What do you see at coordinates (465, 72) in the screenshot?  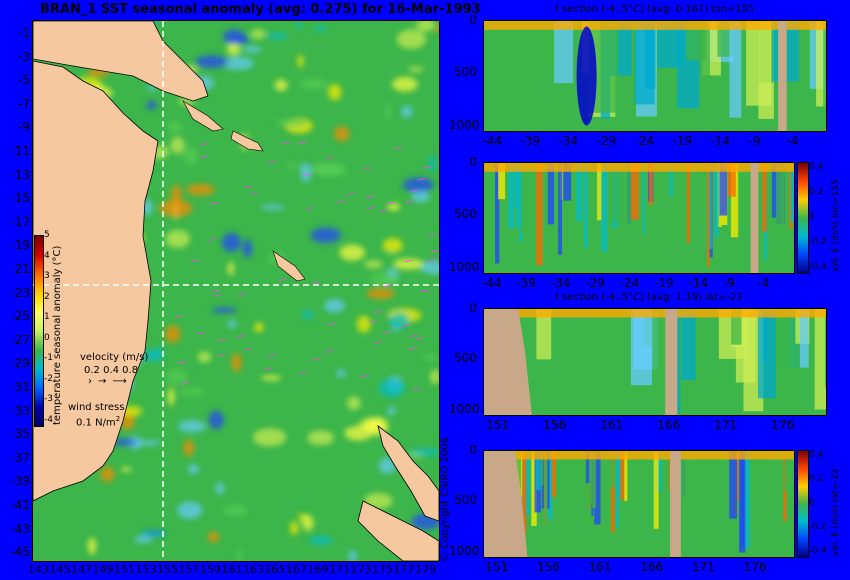 I see `t-section-lon-y-tick: 500` at bounding box center [465, 72].